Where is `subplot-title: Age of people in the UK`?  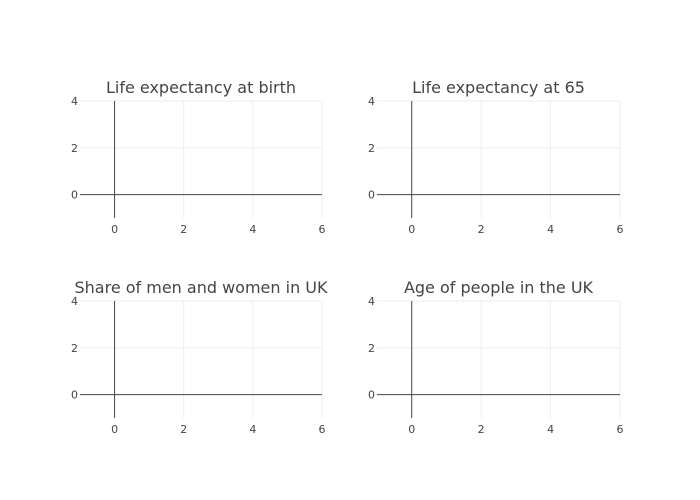
subplot-title: Age of people in the UK is located at coordinates (499, 287).